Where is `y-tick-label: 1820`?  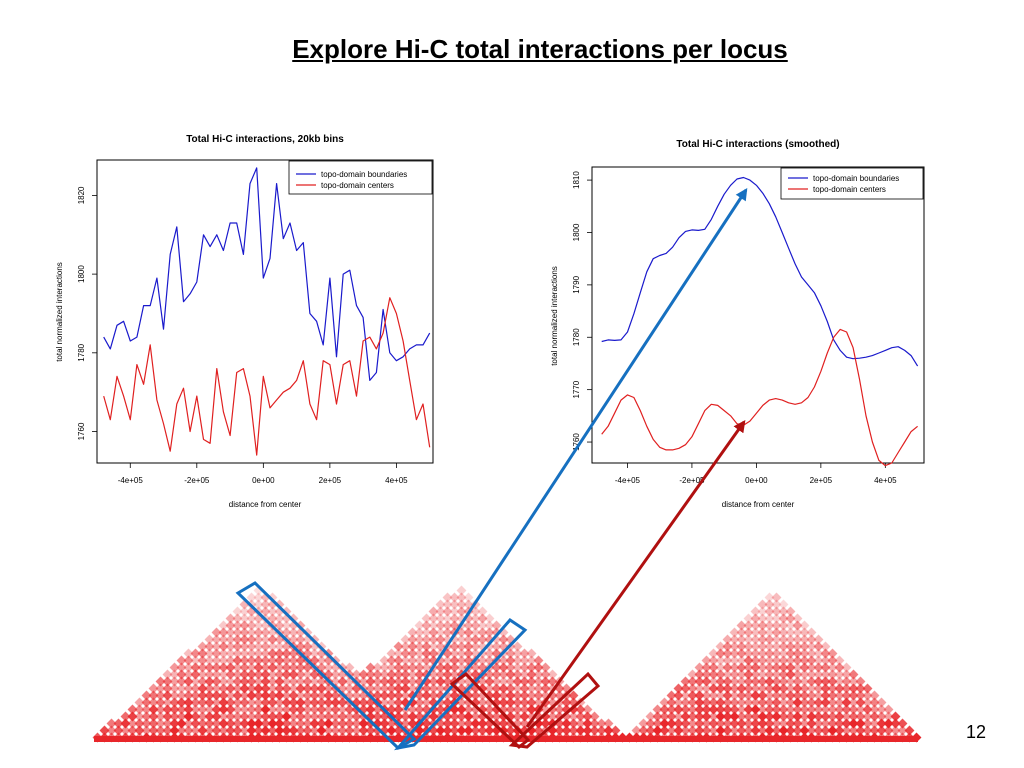
y-tick-label: 1820 is located at coordinates (81, 195).